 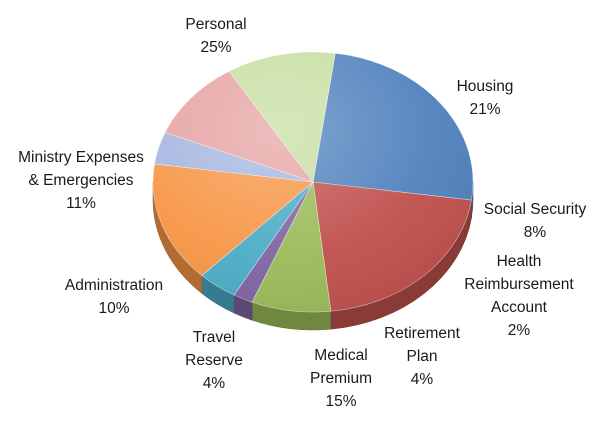 I want to click on slice-label-4: Retirement Plan 4%, so click(x=422, y=356).